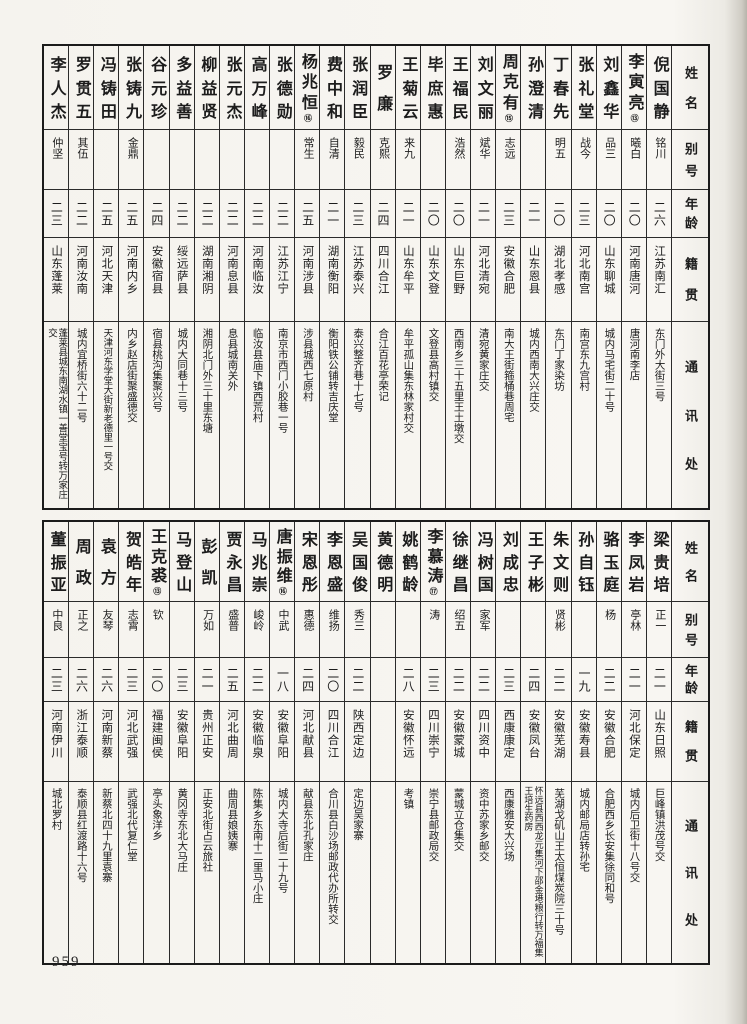 This screenshot has height=1024, width=747. Describe the element at coordinates (658, 277) in the screenshot. I see `person-column: 倪国静铭川 二六 江苏南汇 东门外大街三号` at that location.